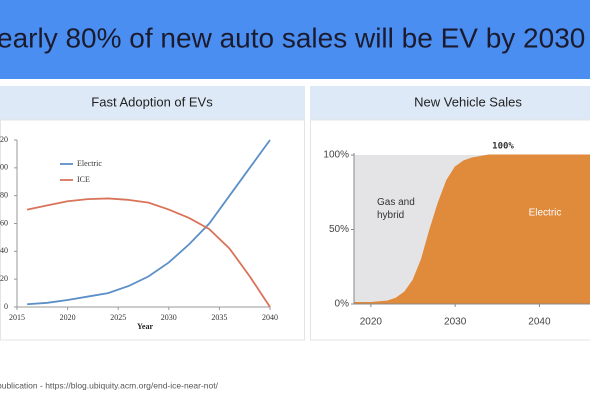 This screenshot has height=401, width=590. I want to click on x-tick-label: 2035, so click(219, 317).